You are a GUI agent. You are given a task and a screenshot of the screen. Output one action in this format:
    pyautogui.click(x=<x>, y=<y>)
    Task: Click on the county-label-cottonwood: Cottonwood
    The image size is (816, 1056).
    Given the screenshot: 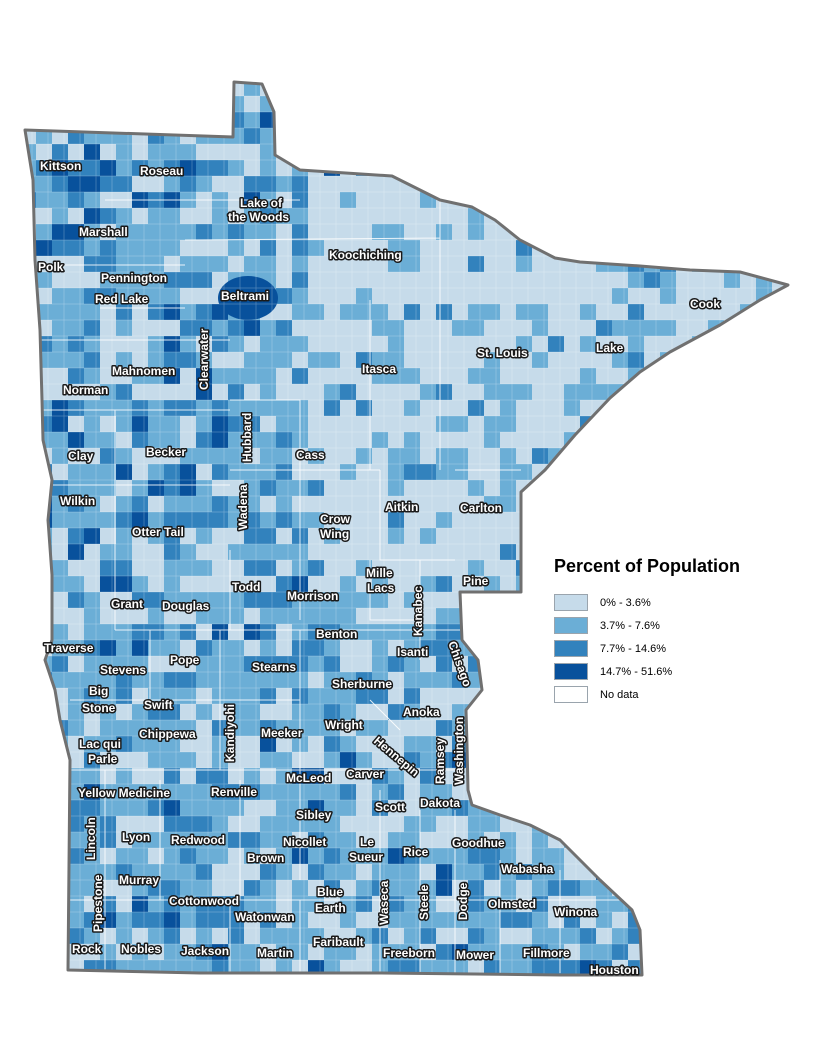 What is the action you would take?
    pyautogui.click(x=204, y=901)
    